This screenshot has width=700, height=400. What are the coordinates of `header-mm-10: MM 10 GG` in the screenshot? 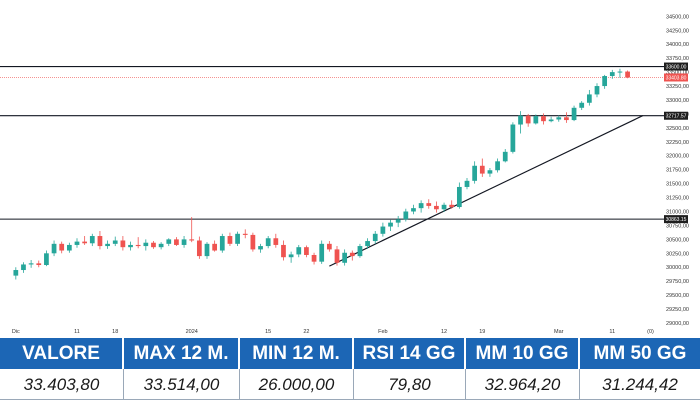 It's located at (523, 353).